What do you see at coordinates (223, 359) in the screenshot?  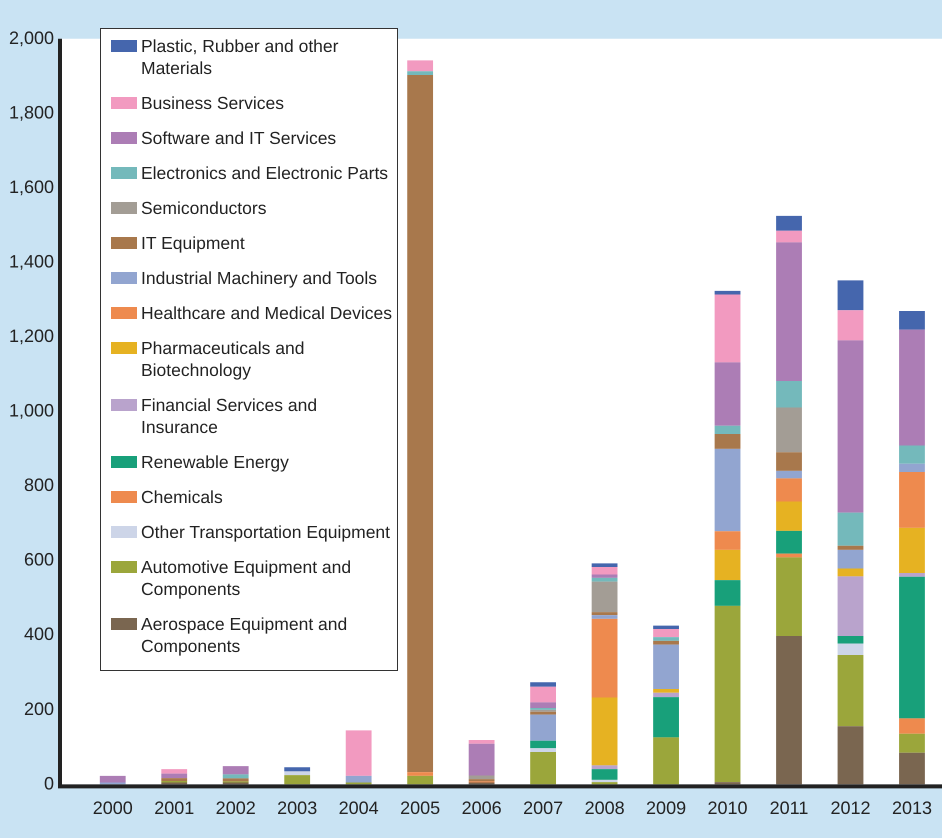 I see `legend-label: Pharmaceuticals and Biotechnology` at bounding box center [223, 359].